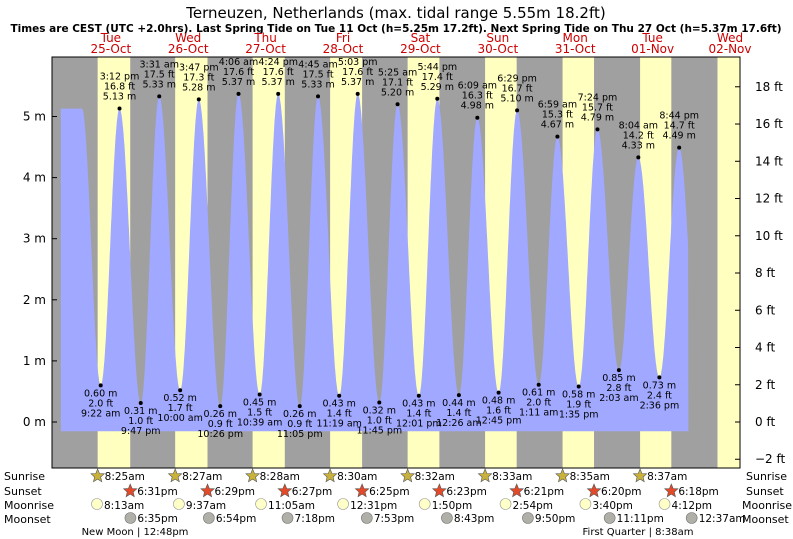  What do you see at coordinates (357, 477) in the screenshot?
I see `sunrise-time: 8:30am` at bounding box center [357, 477].